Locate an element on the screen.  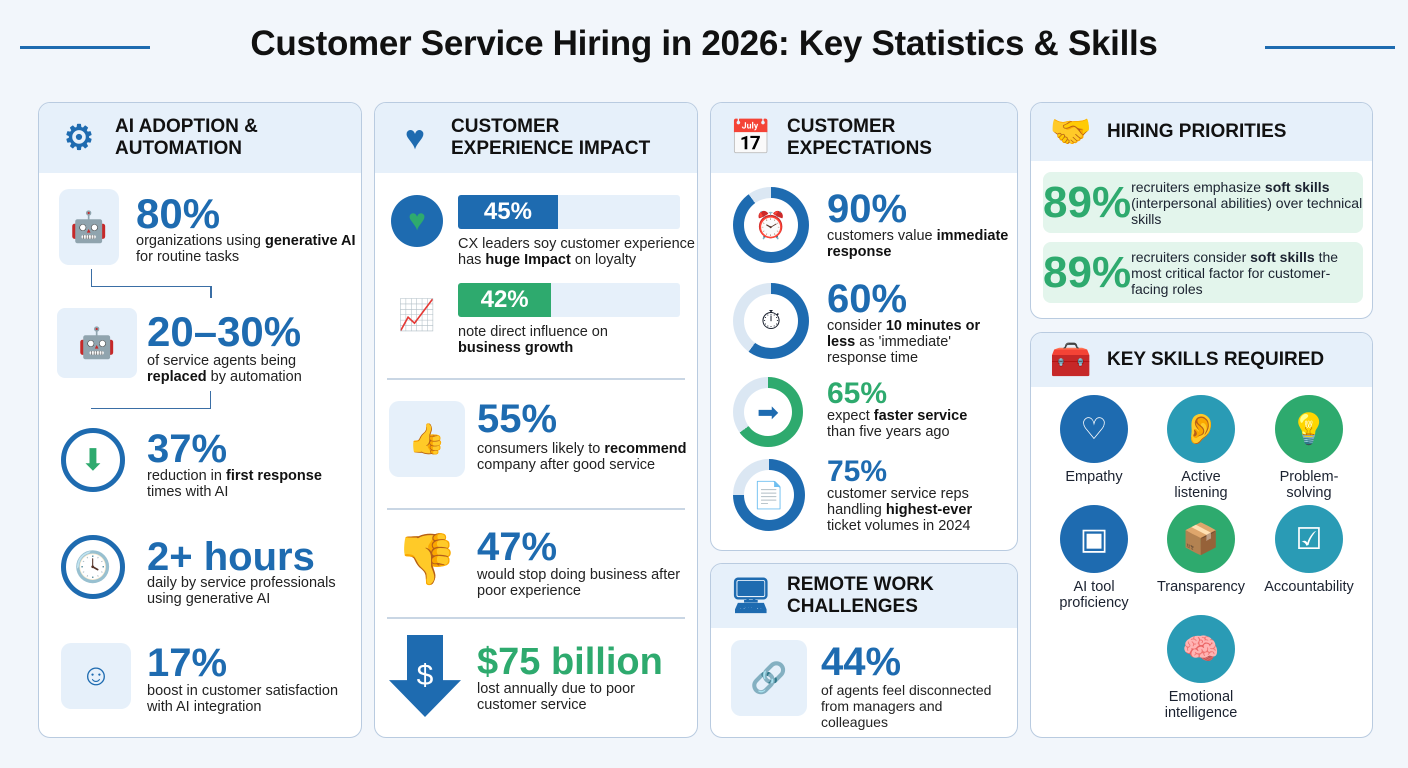
text: company after good service is located at coordinates (566, 465).